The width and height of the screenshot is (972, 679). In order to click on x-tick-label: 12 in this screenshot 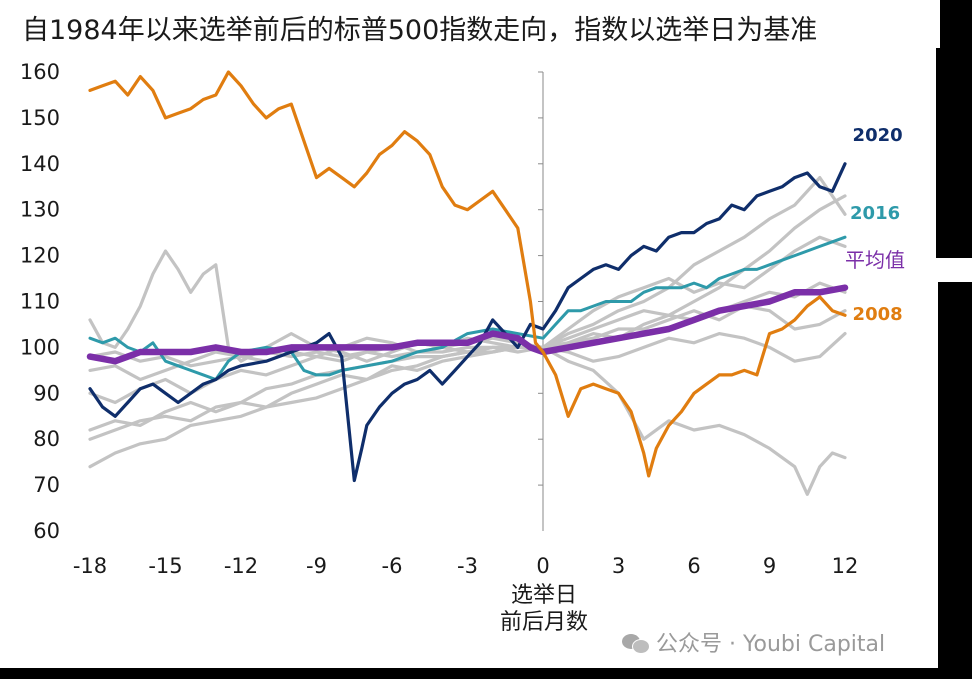, I will do `click(845, 566)`.